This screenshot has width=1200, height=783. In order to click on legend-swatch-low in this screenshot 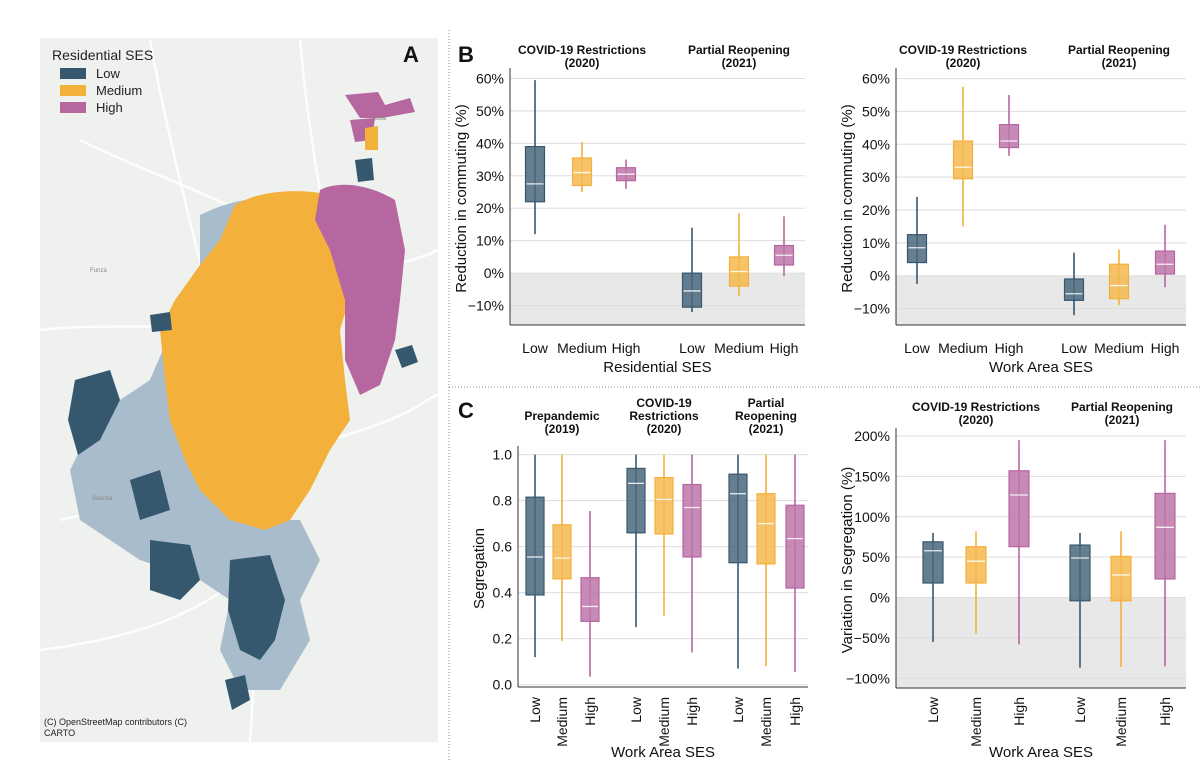, I will do `click(73, 73)`.